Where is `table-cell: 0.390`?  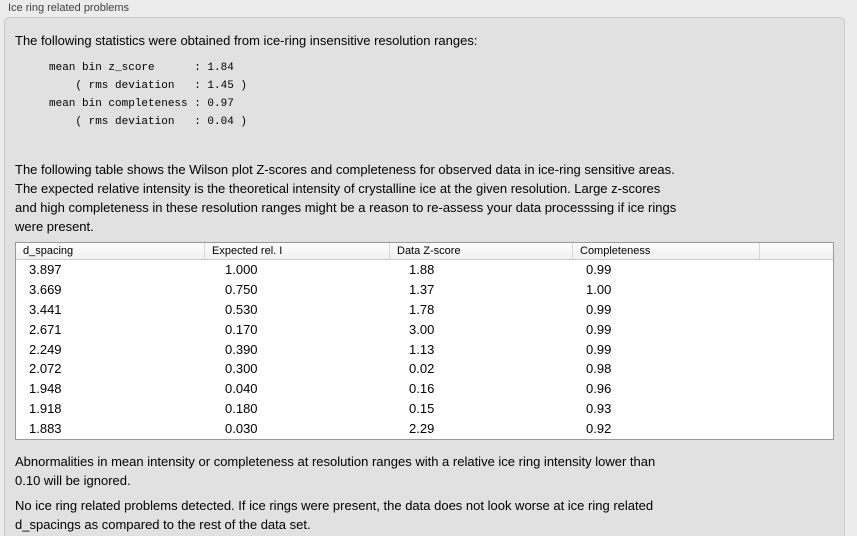
table-cell: 0.390 is located at coordinates (241, 349).